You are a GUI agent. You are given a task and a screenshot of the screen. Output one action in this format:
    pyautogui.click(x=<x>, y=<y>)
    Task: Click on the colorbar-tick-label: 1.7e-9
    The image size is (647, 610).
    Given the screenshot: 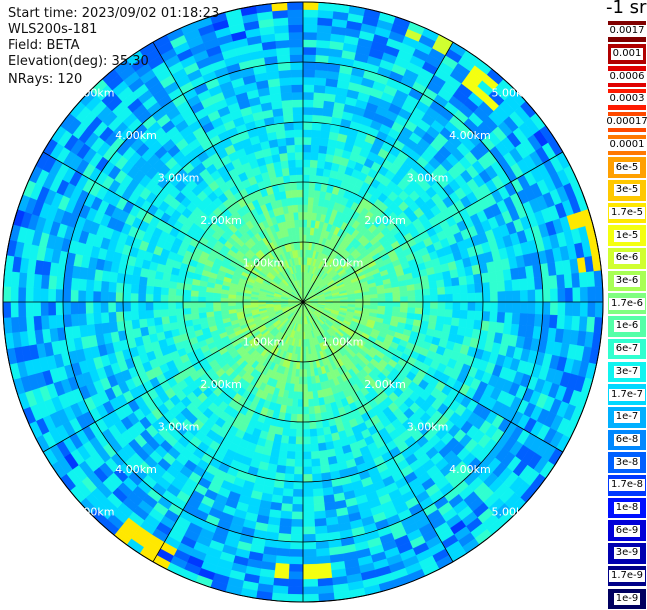 What is the action you would take?
    pyautogui.click(x=627, y=576)
    